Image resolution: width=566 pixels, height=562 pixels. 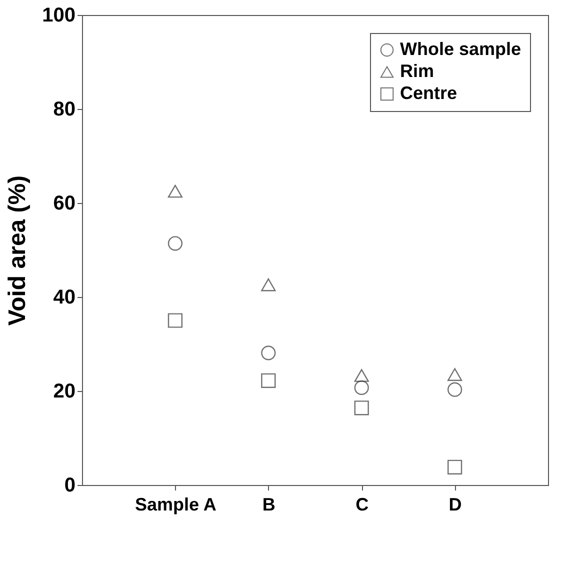 What do you see at coordinates (64, 297) in the screenshot?
I see `y-tick-label: 40` at bounding box center [64, 297].